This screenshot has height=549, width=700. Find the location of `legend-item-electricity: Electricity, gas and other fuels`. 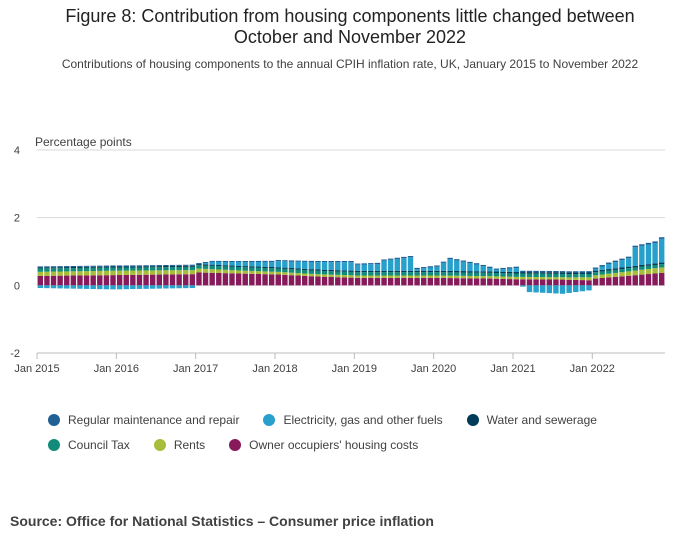

legend-item-electricity: Electricity, gas and other fuels is located at coordinates (353, 420).